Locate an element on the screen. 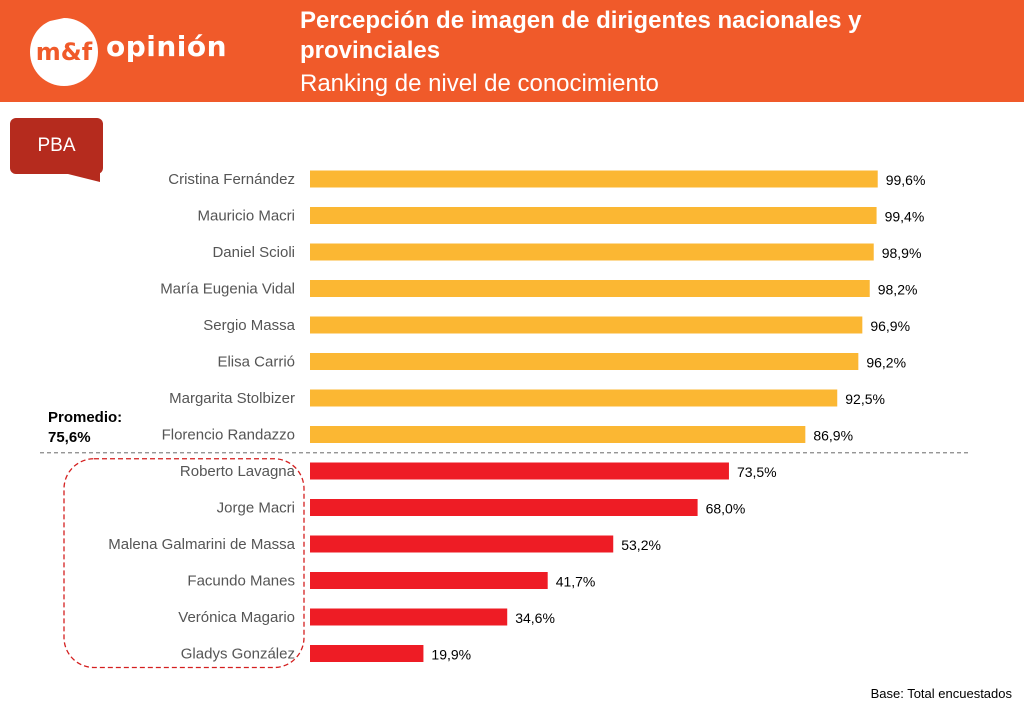 Image resolution: width=1024 pixels, height=709 pixels. category-label: Malena Galmarini de Massa is located at coordinates (201, 544).